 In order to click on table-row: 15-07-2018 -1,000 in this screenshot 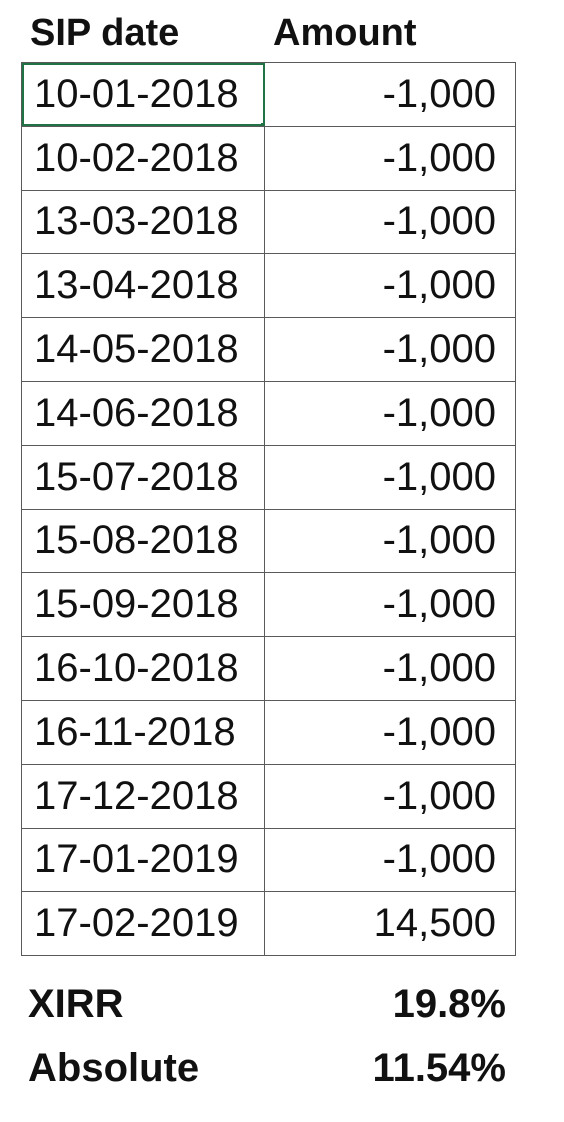, I will do `click(268, 477)`.